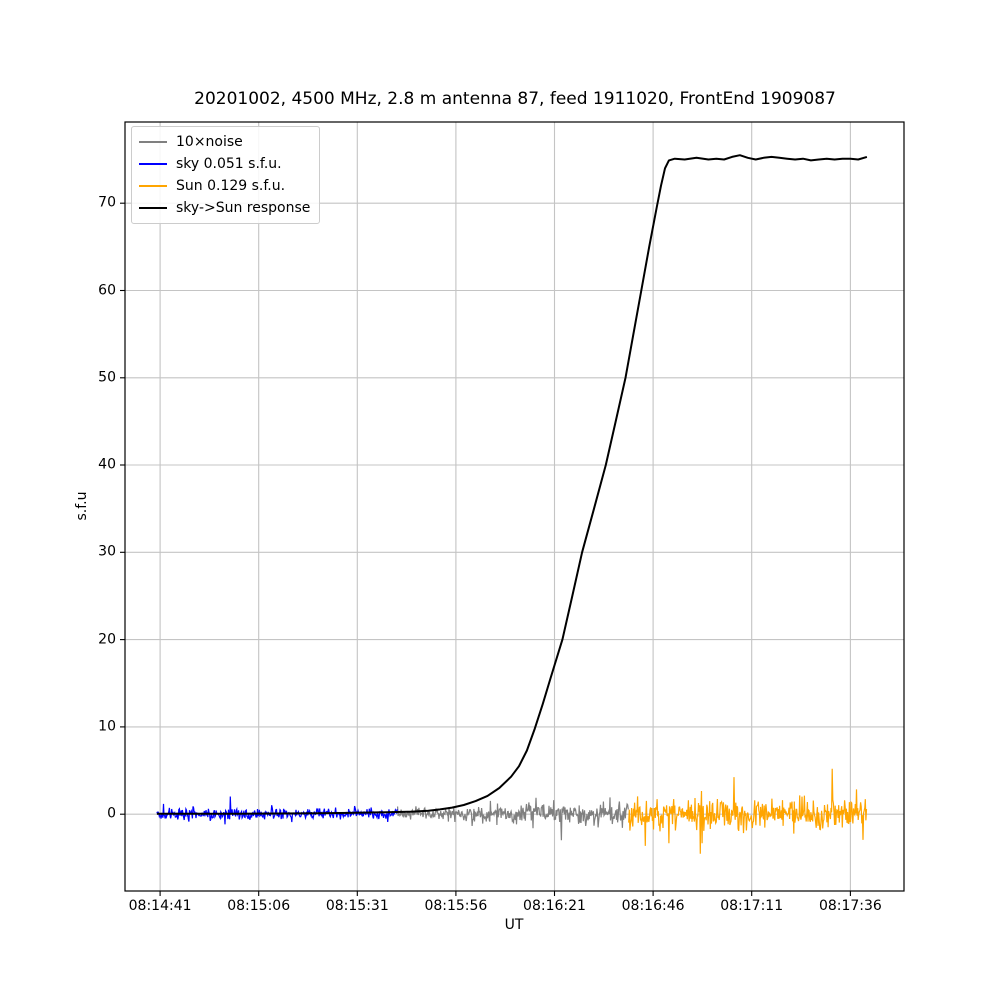 The height and width of the screenshot is (1000, 1000). What do you see at coordinates (107, 726) in the screenshot?
I see `y-tick-label: 10` at bounding box center [107, 726].